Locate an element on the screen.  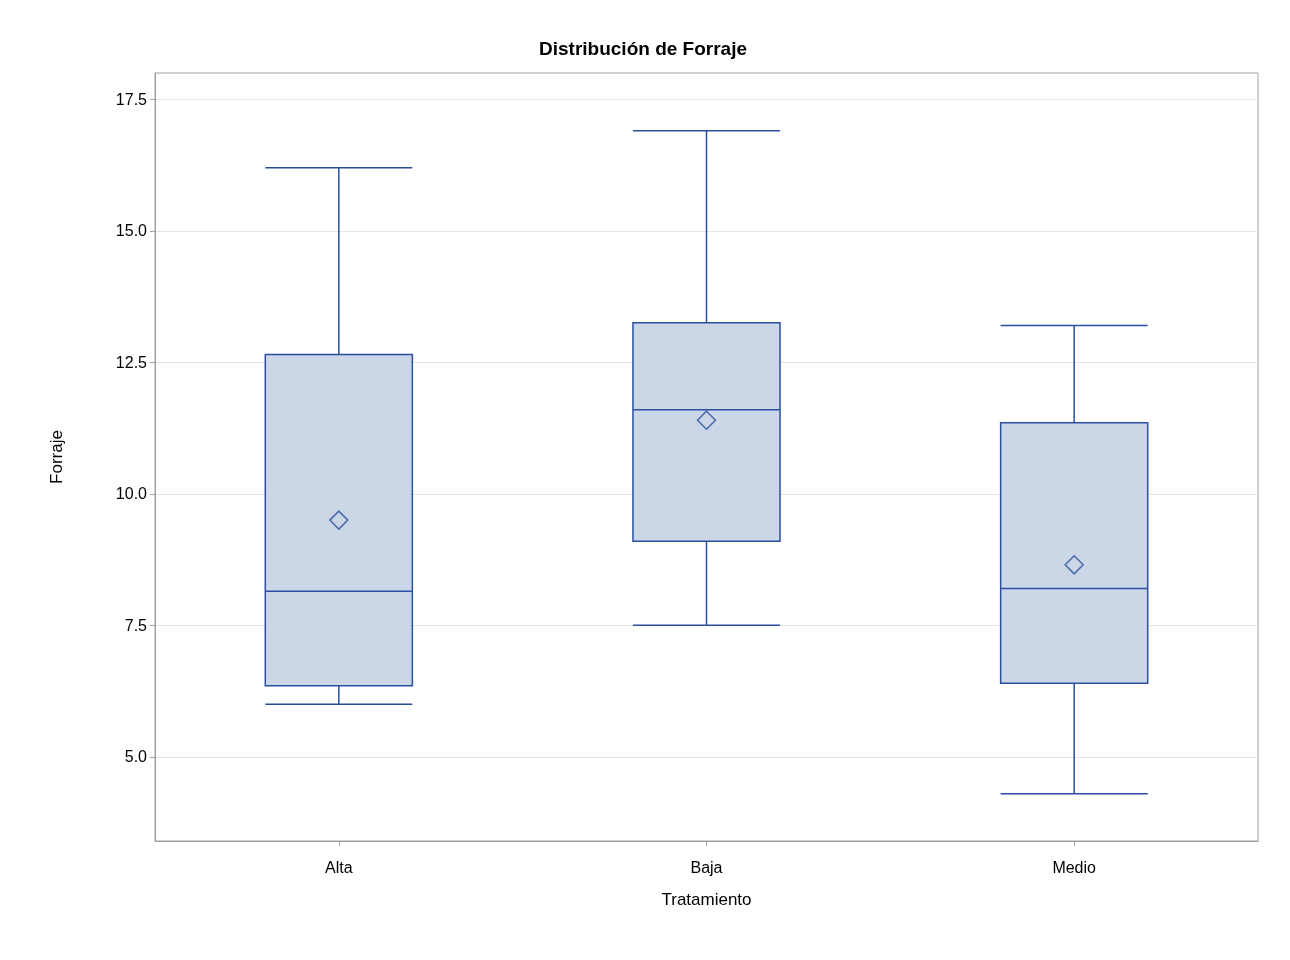
x-tick-label: Baja is located at coordinates (706, 867).